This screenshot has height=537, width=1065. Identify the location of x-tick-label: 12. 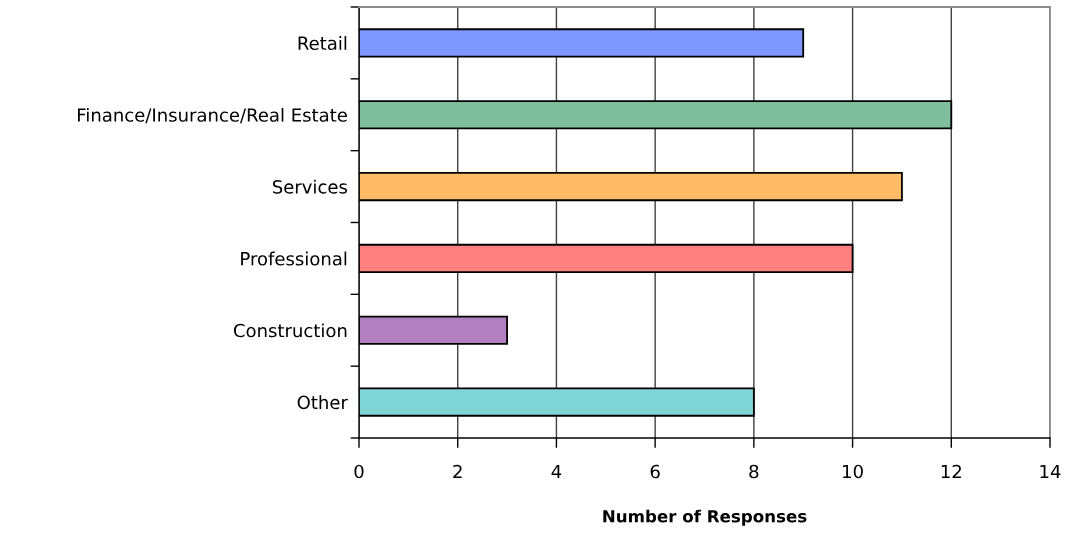
(951, 471).